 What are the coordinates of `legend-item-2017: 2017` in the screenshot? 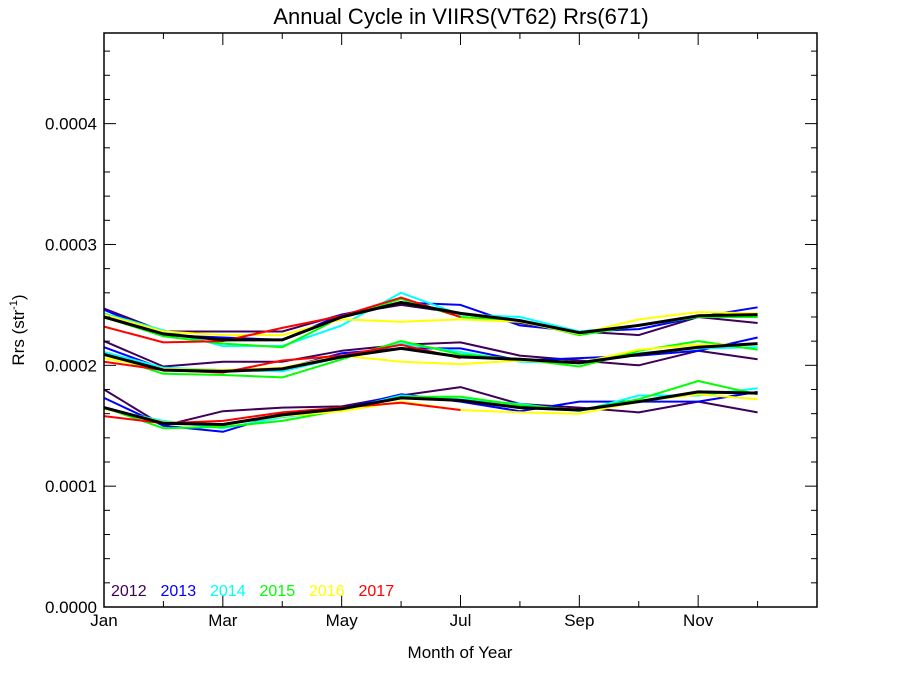 It's located at (377, 591).